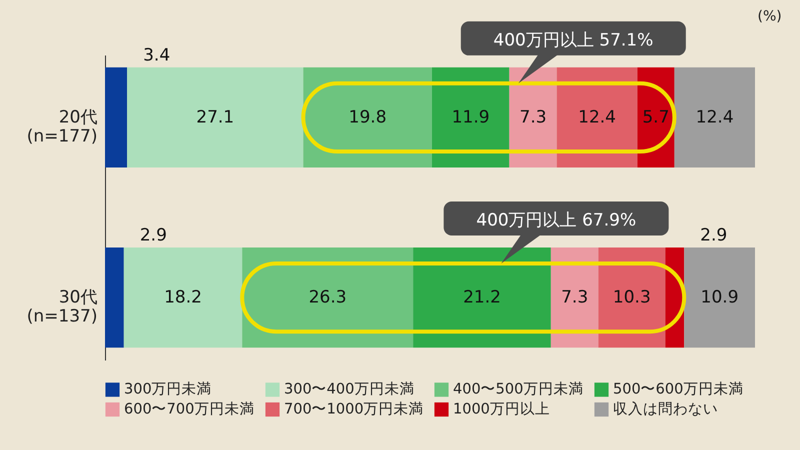  Describe the element at coordinates (62, 126) in the screenshot. I see `y-tick-label: 20代 (n=177)` at that location.